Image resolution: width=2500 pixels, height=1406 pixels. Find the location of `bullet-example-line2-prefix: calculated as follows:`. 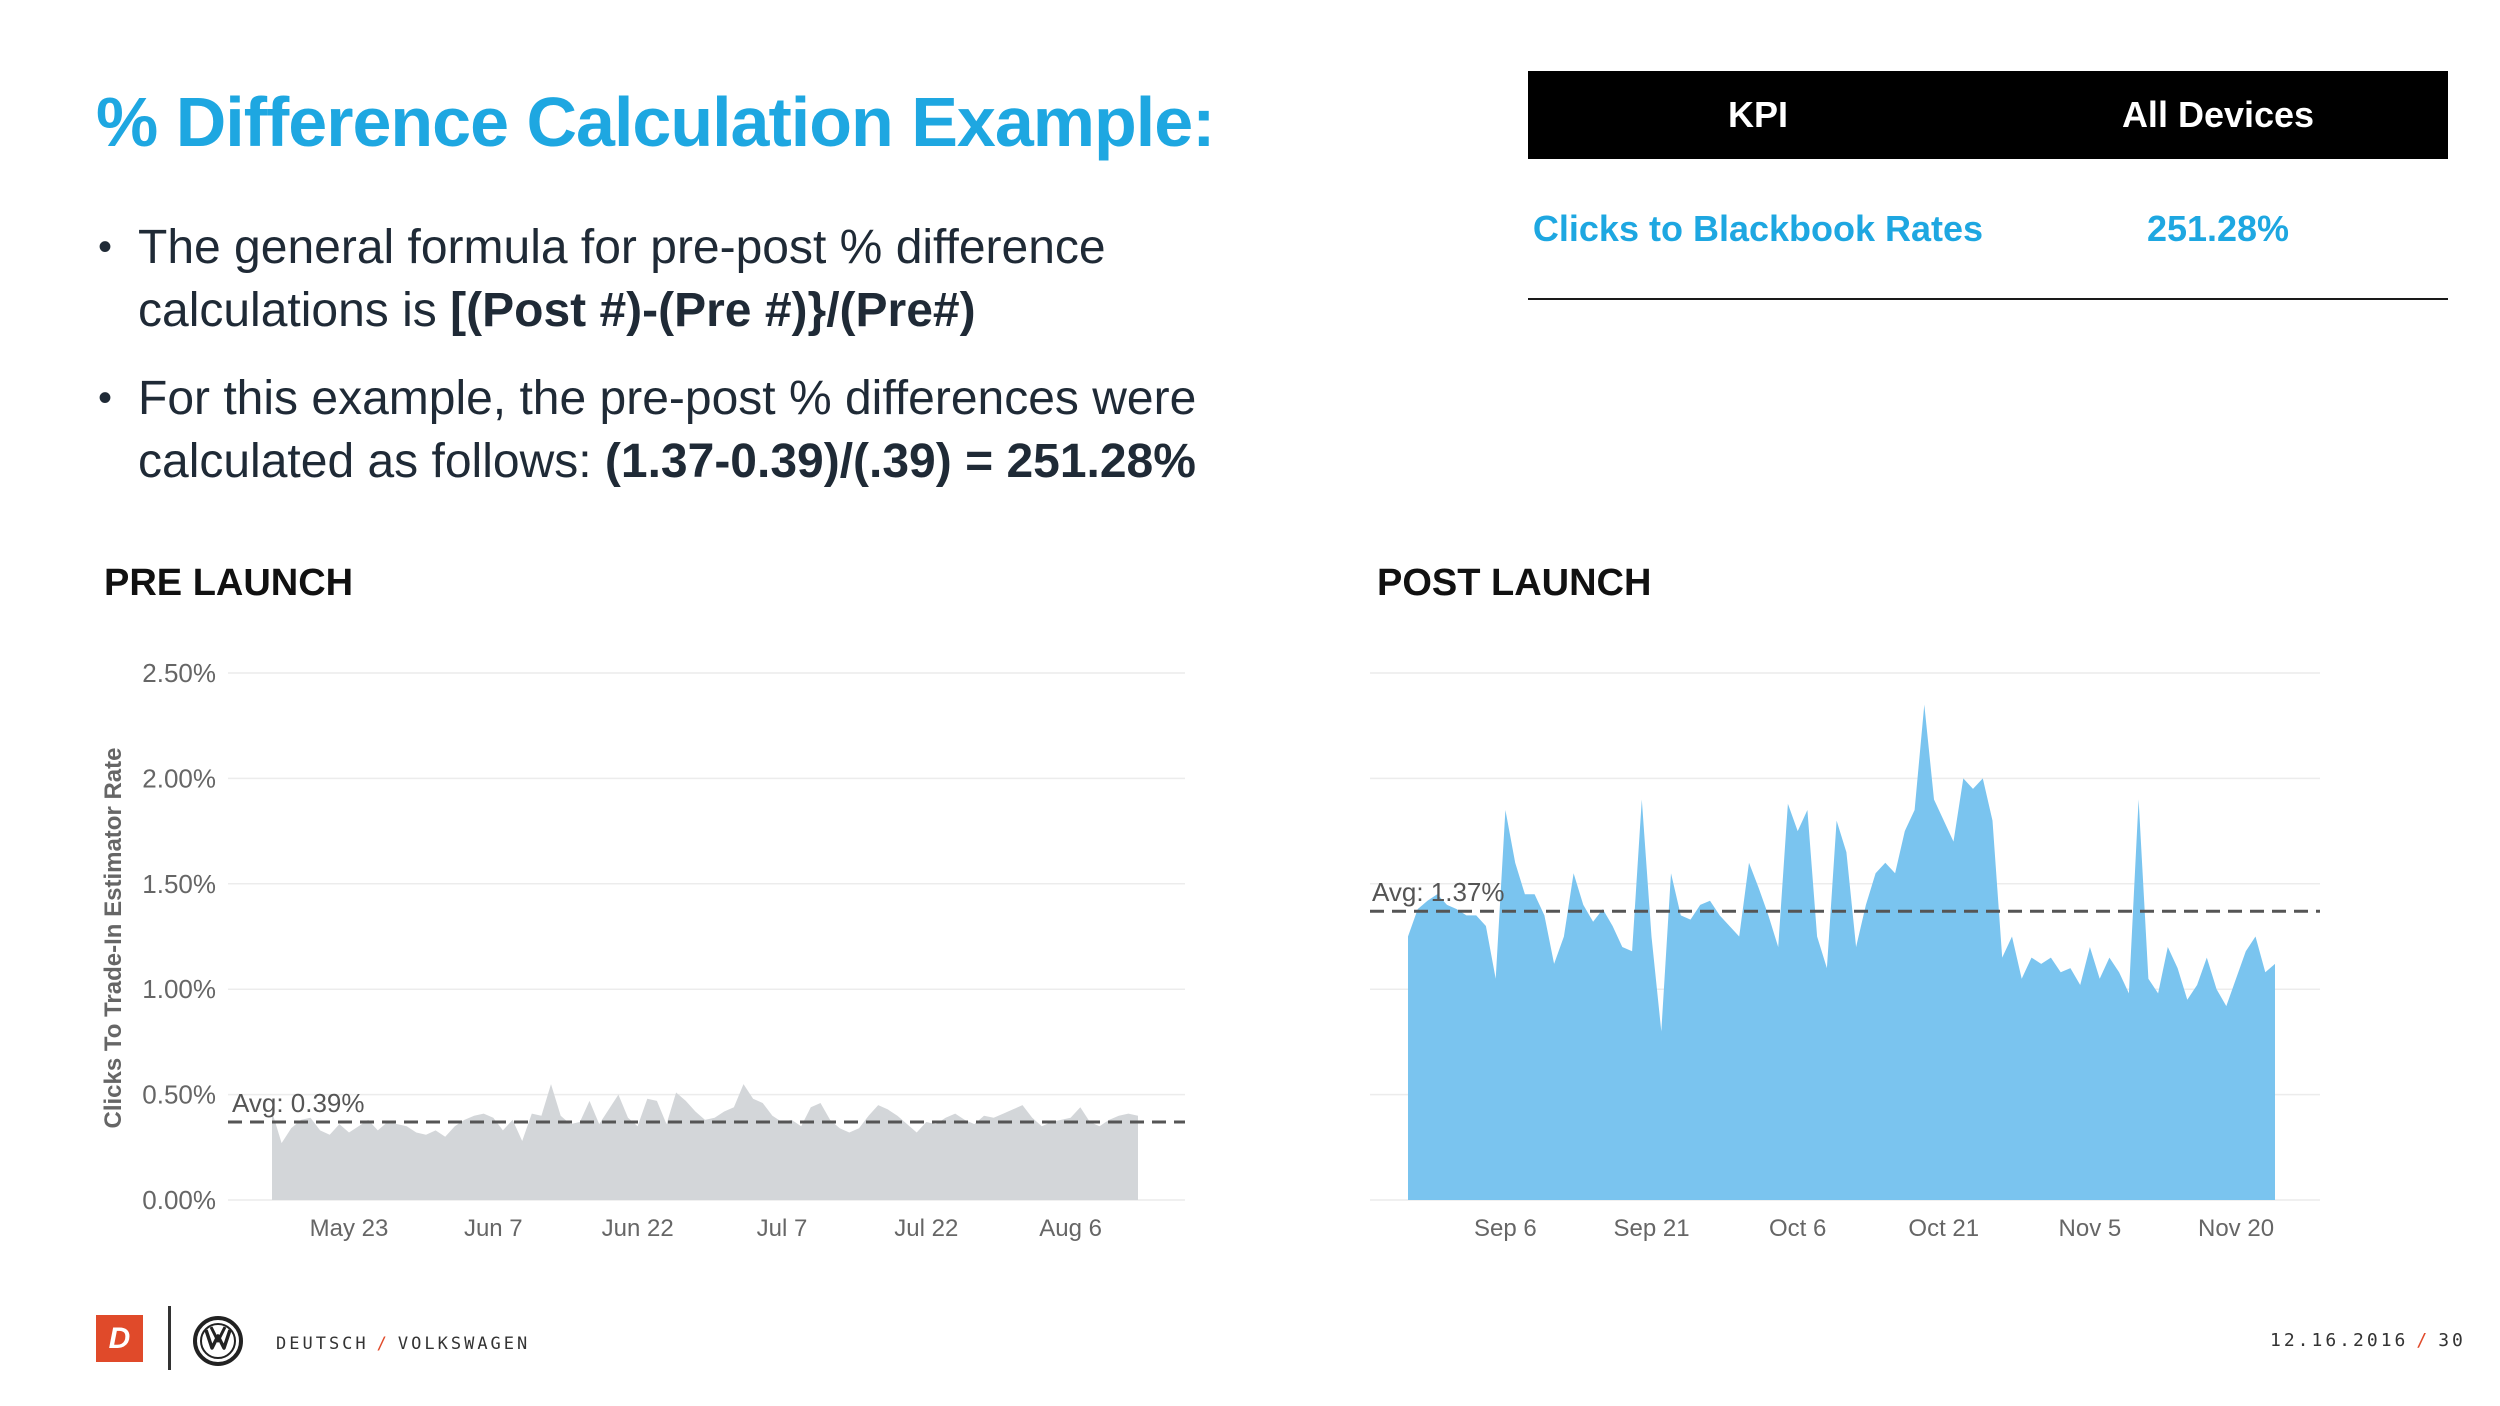

bullet-example-line2-prefix: calculated as follows: is located at coordinates (371, 461).